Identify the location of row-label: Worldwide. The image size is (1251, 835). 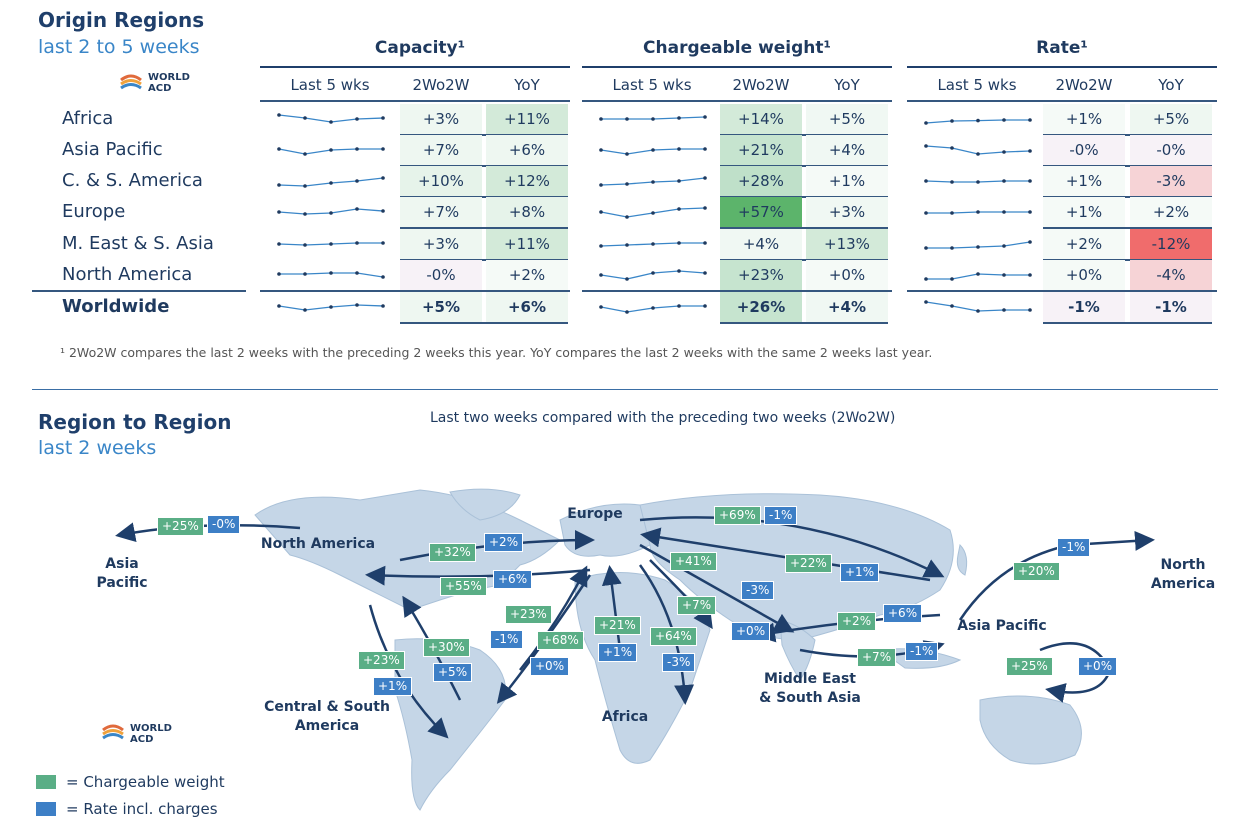
(116, 306).